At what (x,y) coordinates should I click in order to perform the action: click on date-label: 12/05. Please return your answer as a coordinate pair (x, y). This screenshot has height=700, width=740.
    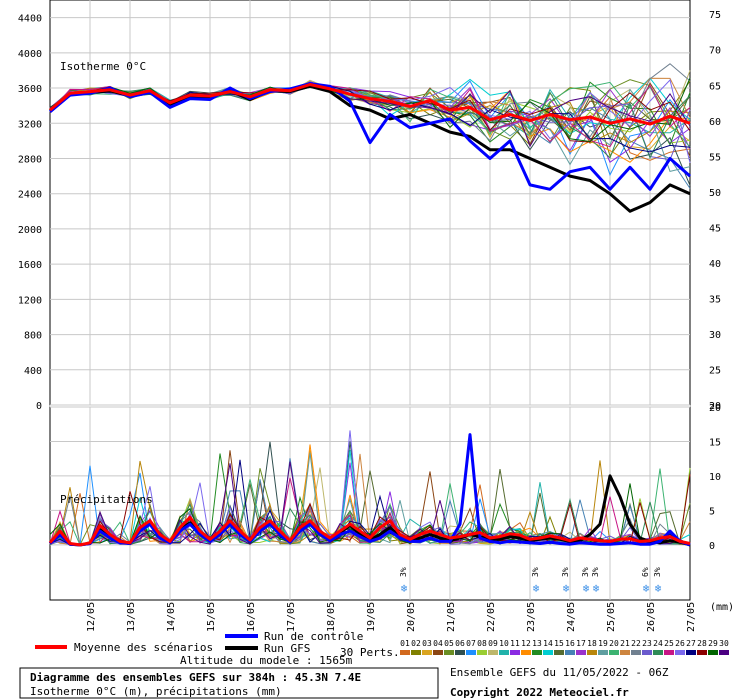
    Looking at the image, I should click on (91, 617).